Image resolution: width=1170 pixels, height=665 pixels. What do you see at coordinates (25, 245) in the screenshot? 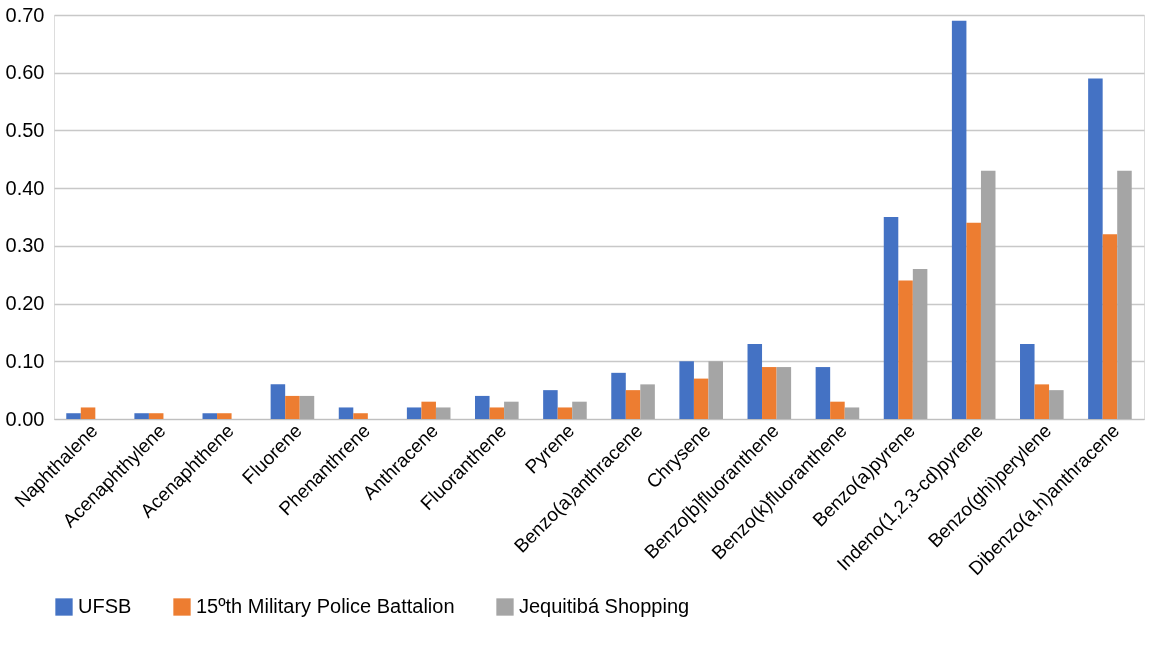
I see `y-tick-label: 0.30` at bounding box center [25, 245].